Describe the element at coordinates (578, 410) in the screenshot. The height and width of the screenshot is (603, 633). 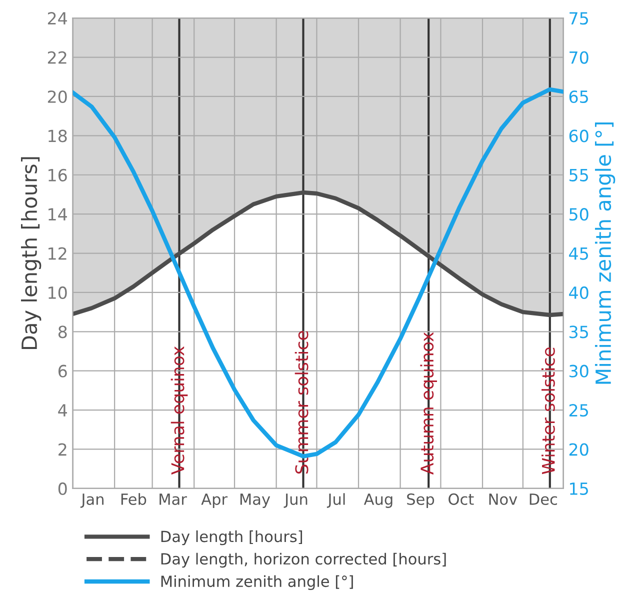
I see `y2-tick-label: 25` at that location.